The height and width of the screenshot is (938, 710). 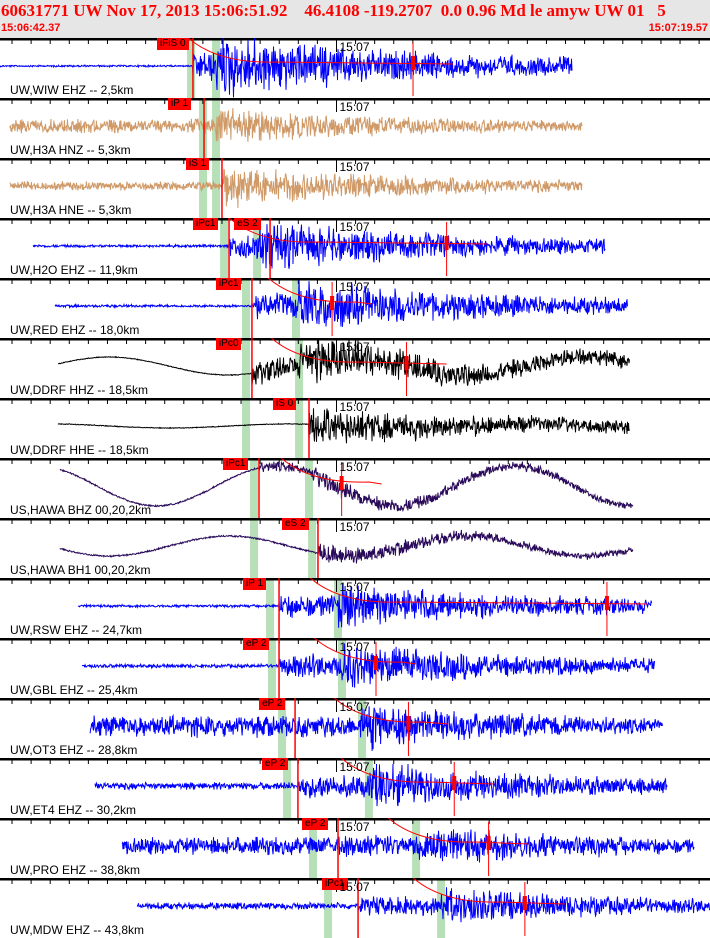 What do you see at coordinates (31, 28) in the screenshot?
I see `window-start-time: 15:06:42.37` at bounding box center [31, 28].